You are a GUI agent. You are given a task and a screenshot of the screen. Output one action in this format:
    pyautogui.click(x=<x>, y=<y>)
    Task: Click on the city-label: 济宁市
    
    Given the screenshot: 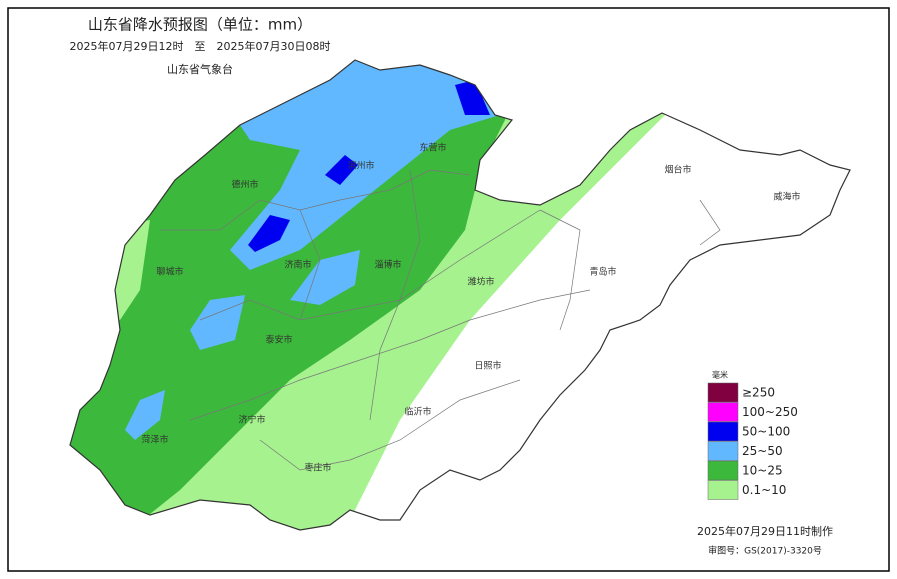 What is the action you would take?
    pyautogui.click(x=251, y=420)
    